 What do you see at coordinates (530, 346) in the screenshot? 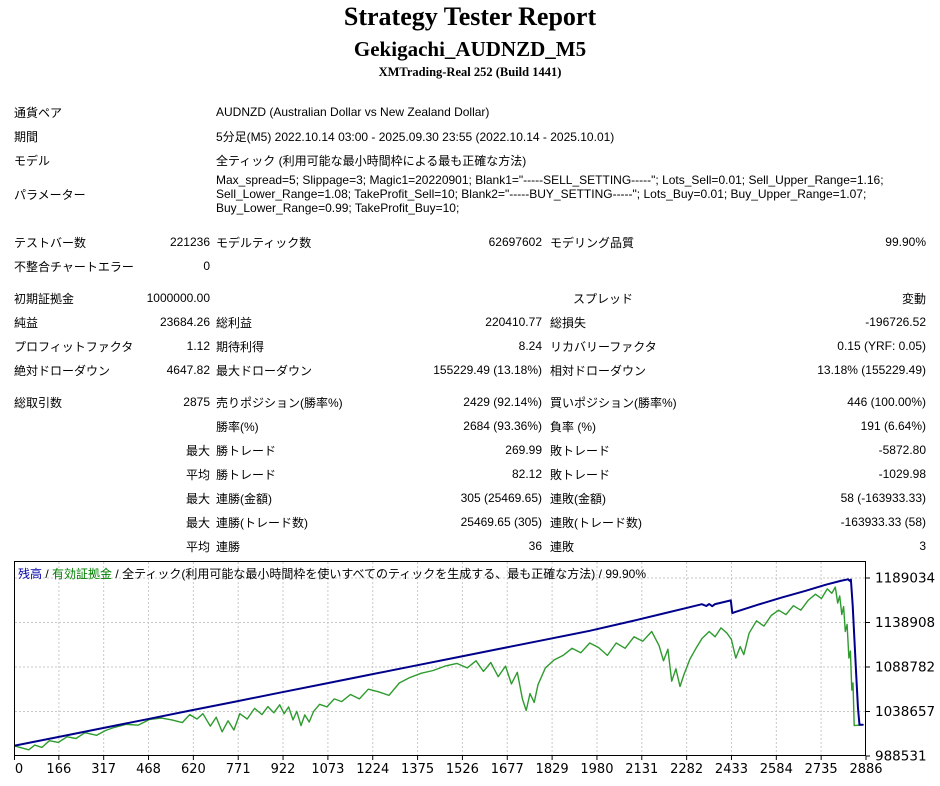
I see `cell-value: 8.24` at bounding box center [530, 346].